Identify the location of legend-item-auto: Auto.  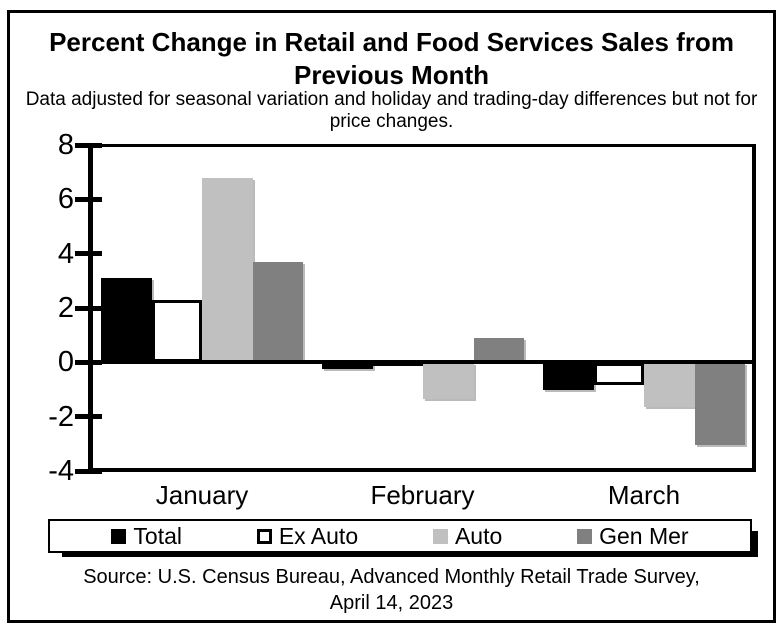
(467, 535).